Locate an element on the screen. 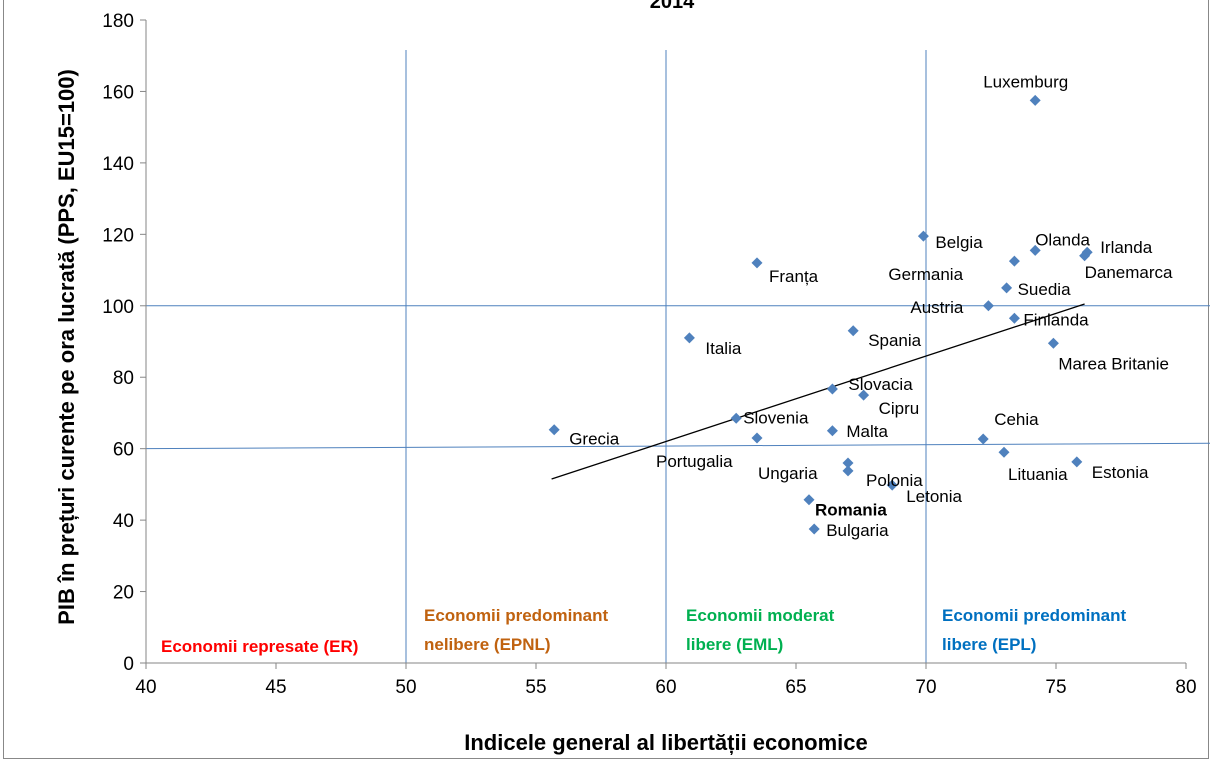  x-tick-label: 55 is located at coordinates (535, 687).